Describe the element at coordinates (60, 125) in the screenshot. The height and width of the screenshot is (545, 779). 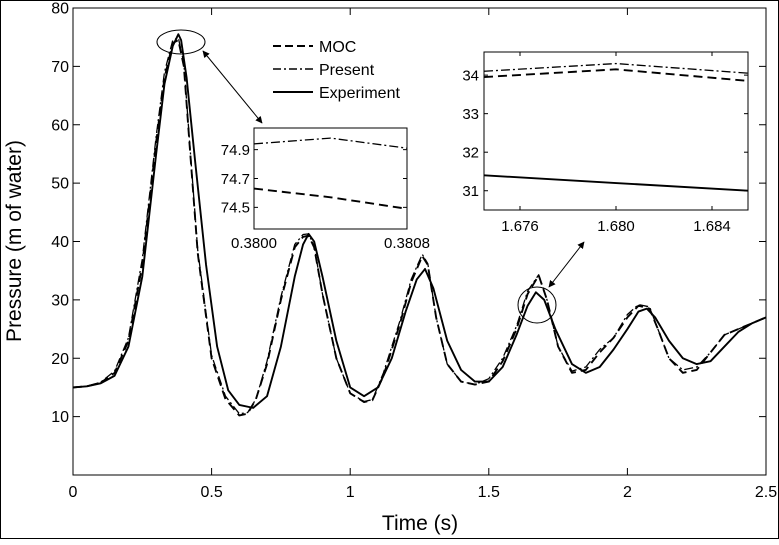
I see `y-tick-label: 60` at that location.